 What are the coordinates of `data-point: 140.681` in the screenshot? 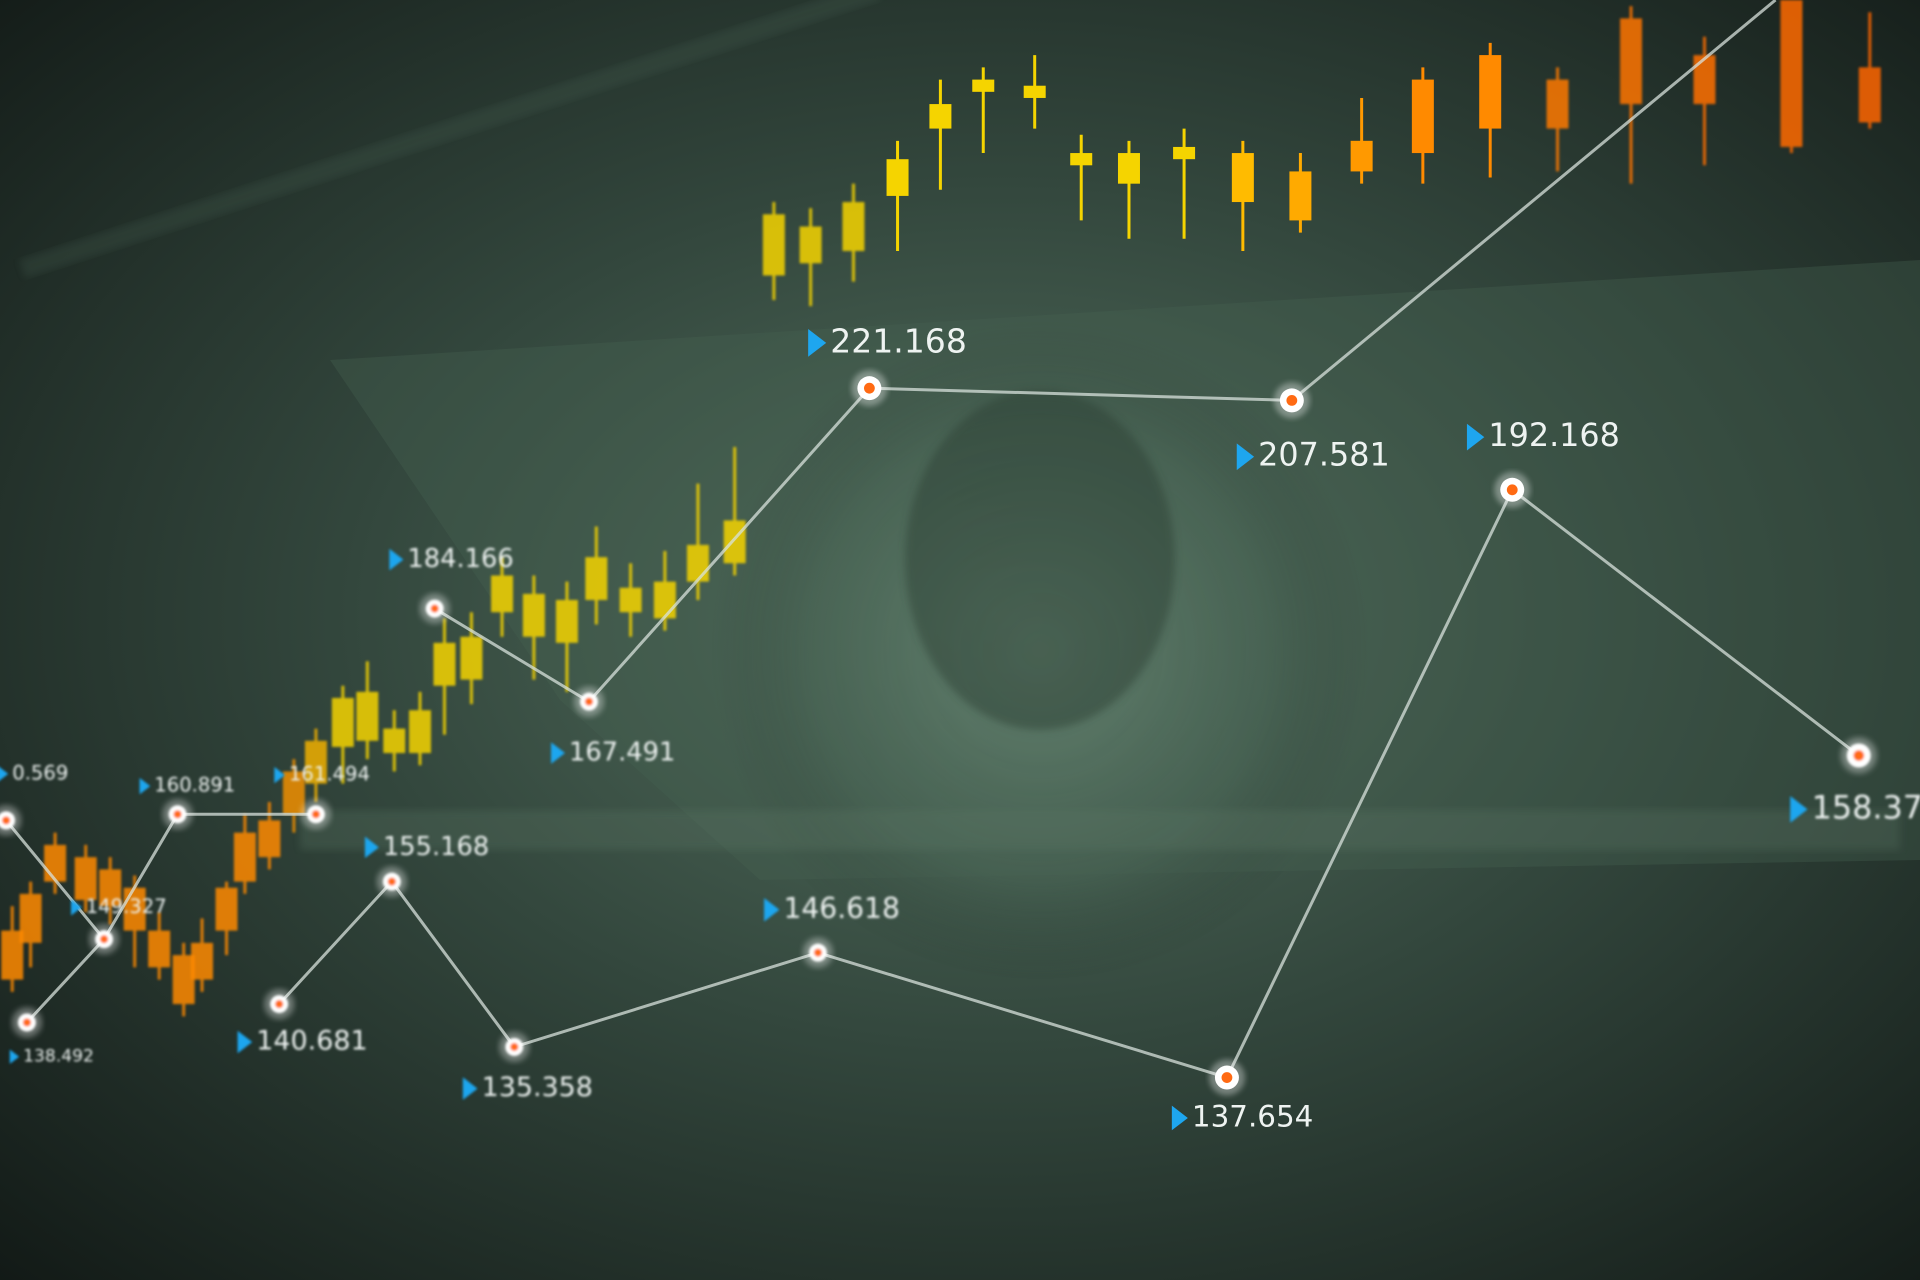 It's located at (302, 1023).